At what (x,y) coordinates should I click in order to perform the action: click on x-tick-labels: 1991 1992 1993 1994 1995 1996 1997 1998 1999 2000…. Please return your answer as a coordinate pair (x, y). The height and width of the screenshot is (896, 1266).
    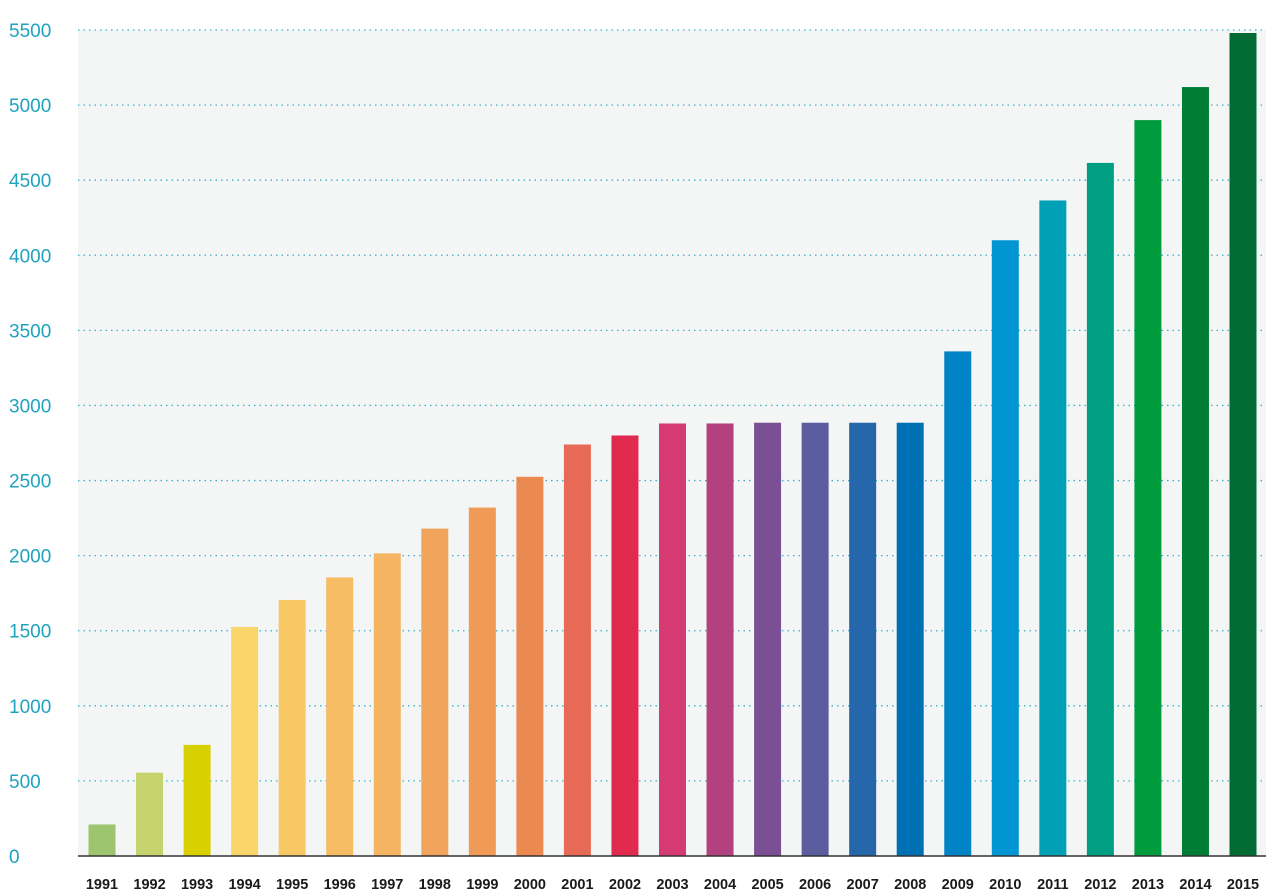
    Looking at the image, I should click on (672, 885).